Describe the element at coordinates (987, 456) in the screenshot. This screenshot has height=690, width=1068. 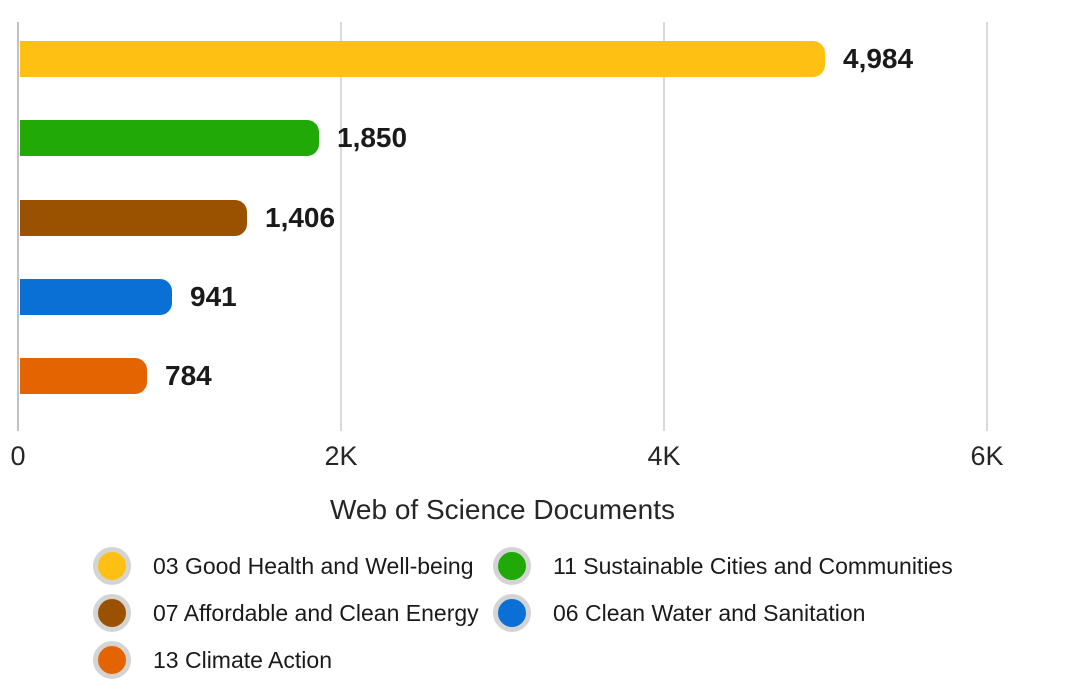
I see `x-axis-tick-label: 6K` at that location.